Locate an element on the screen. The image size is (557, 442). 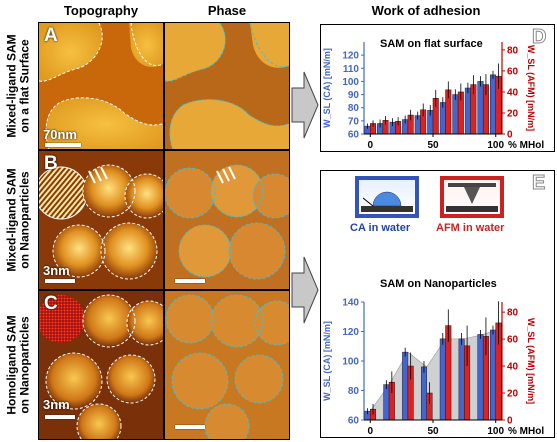
panel-label-d: D is located at coordinates (539, 37).